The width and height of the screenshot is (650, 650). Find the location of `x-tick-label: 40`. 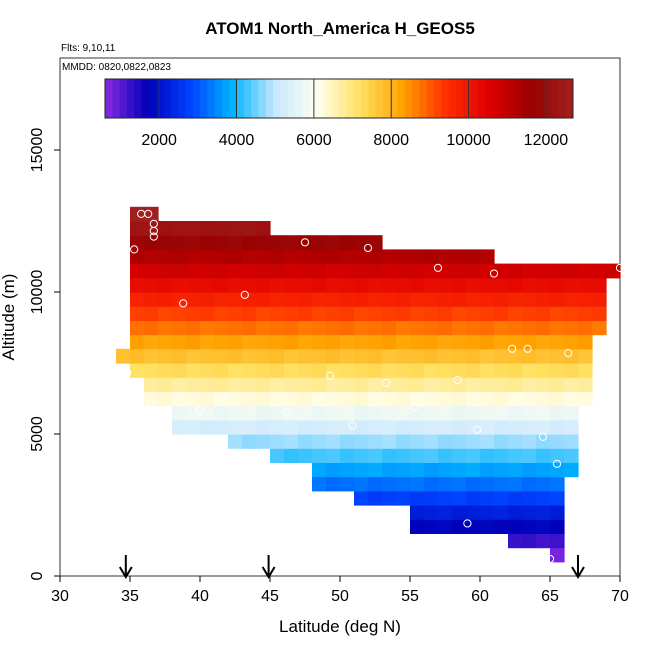

x-tick-label: 40 is located at coordinates (200, 596).